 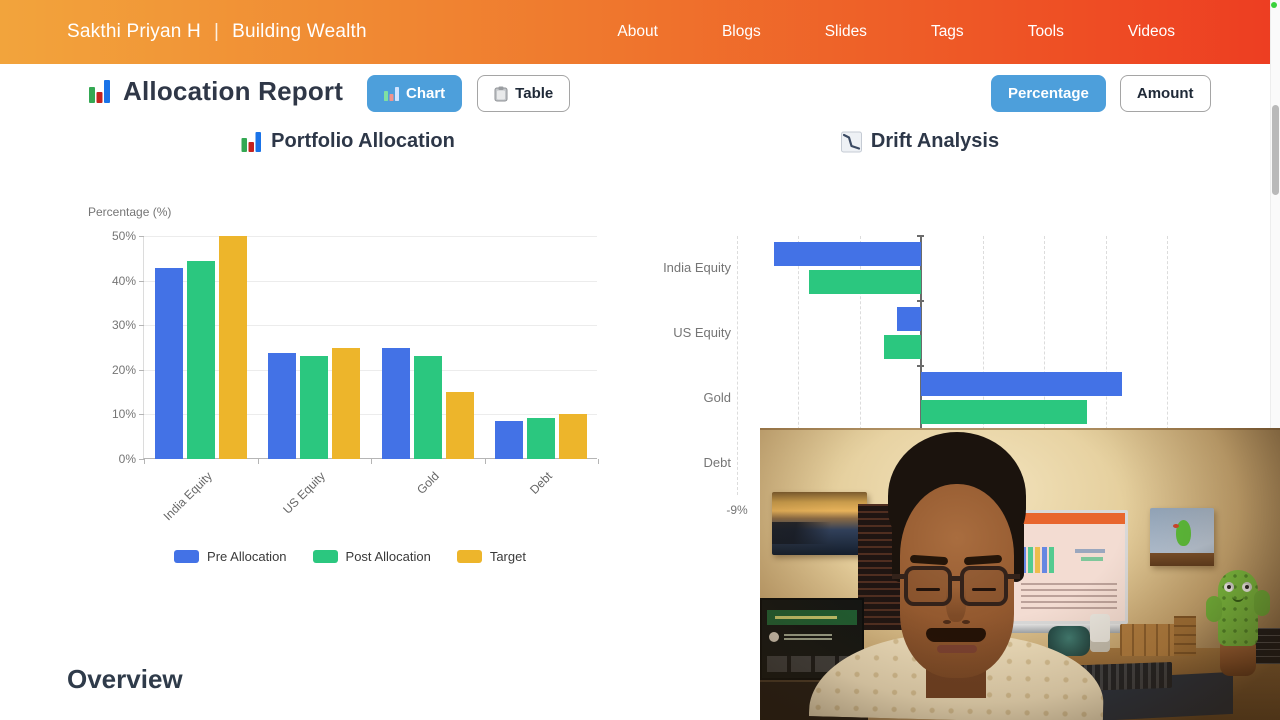 I want to click on remote-control, so click(x=1100, y=633).